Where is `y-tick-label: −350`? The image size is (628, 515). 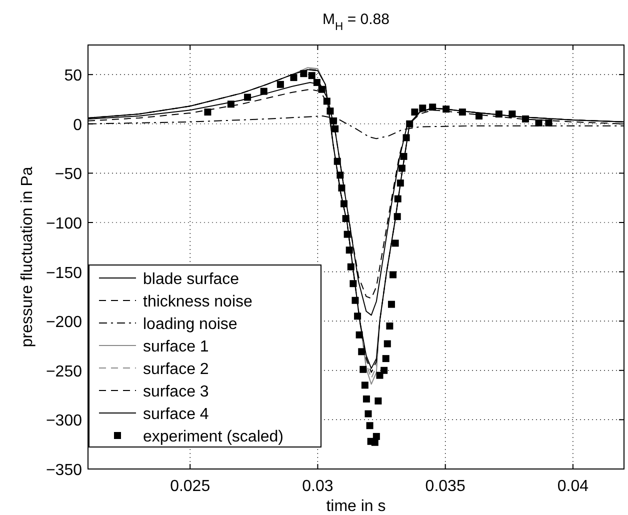
y-tick-label: −350 is located at coordinates (64, 470).